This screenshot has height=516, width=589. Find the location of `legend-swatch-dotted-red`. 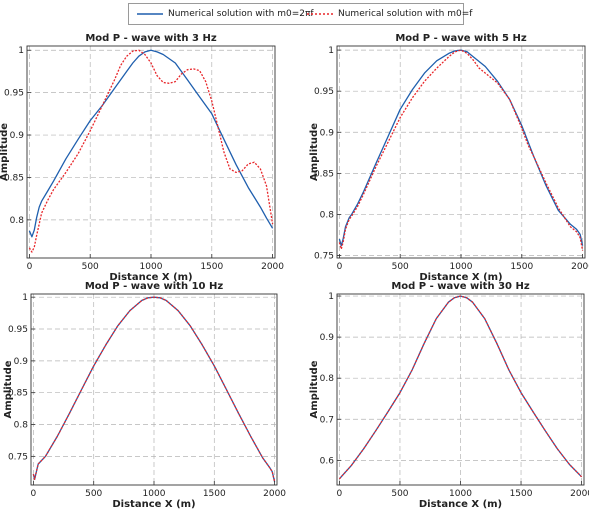

legend-swatch-dotted-red is located at coordinates (320, 14).